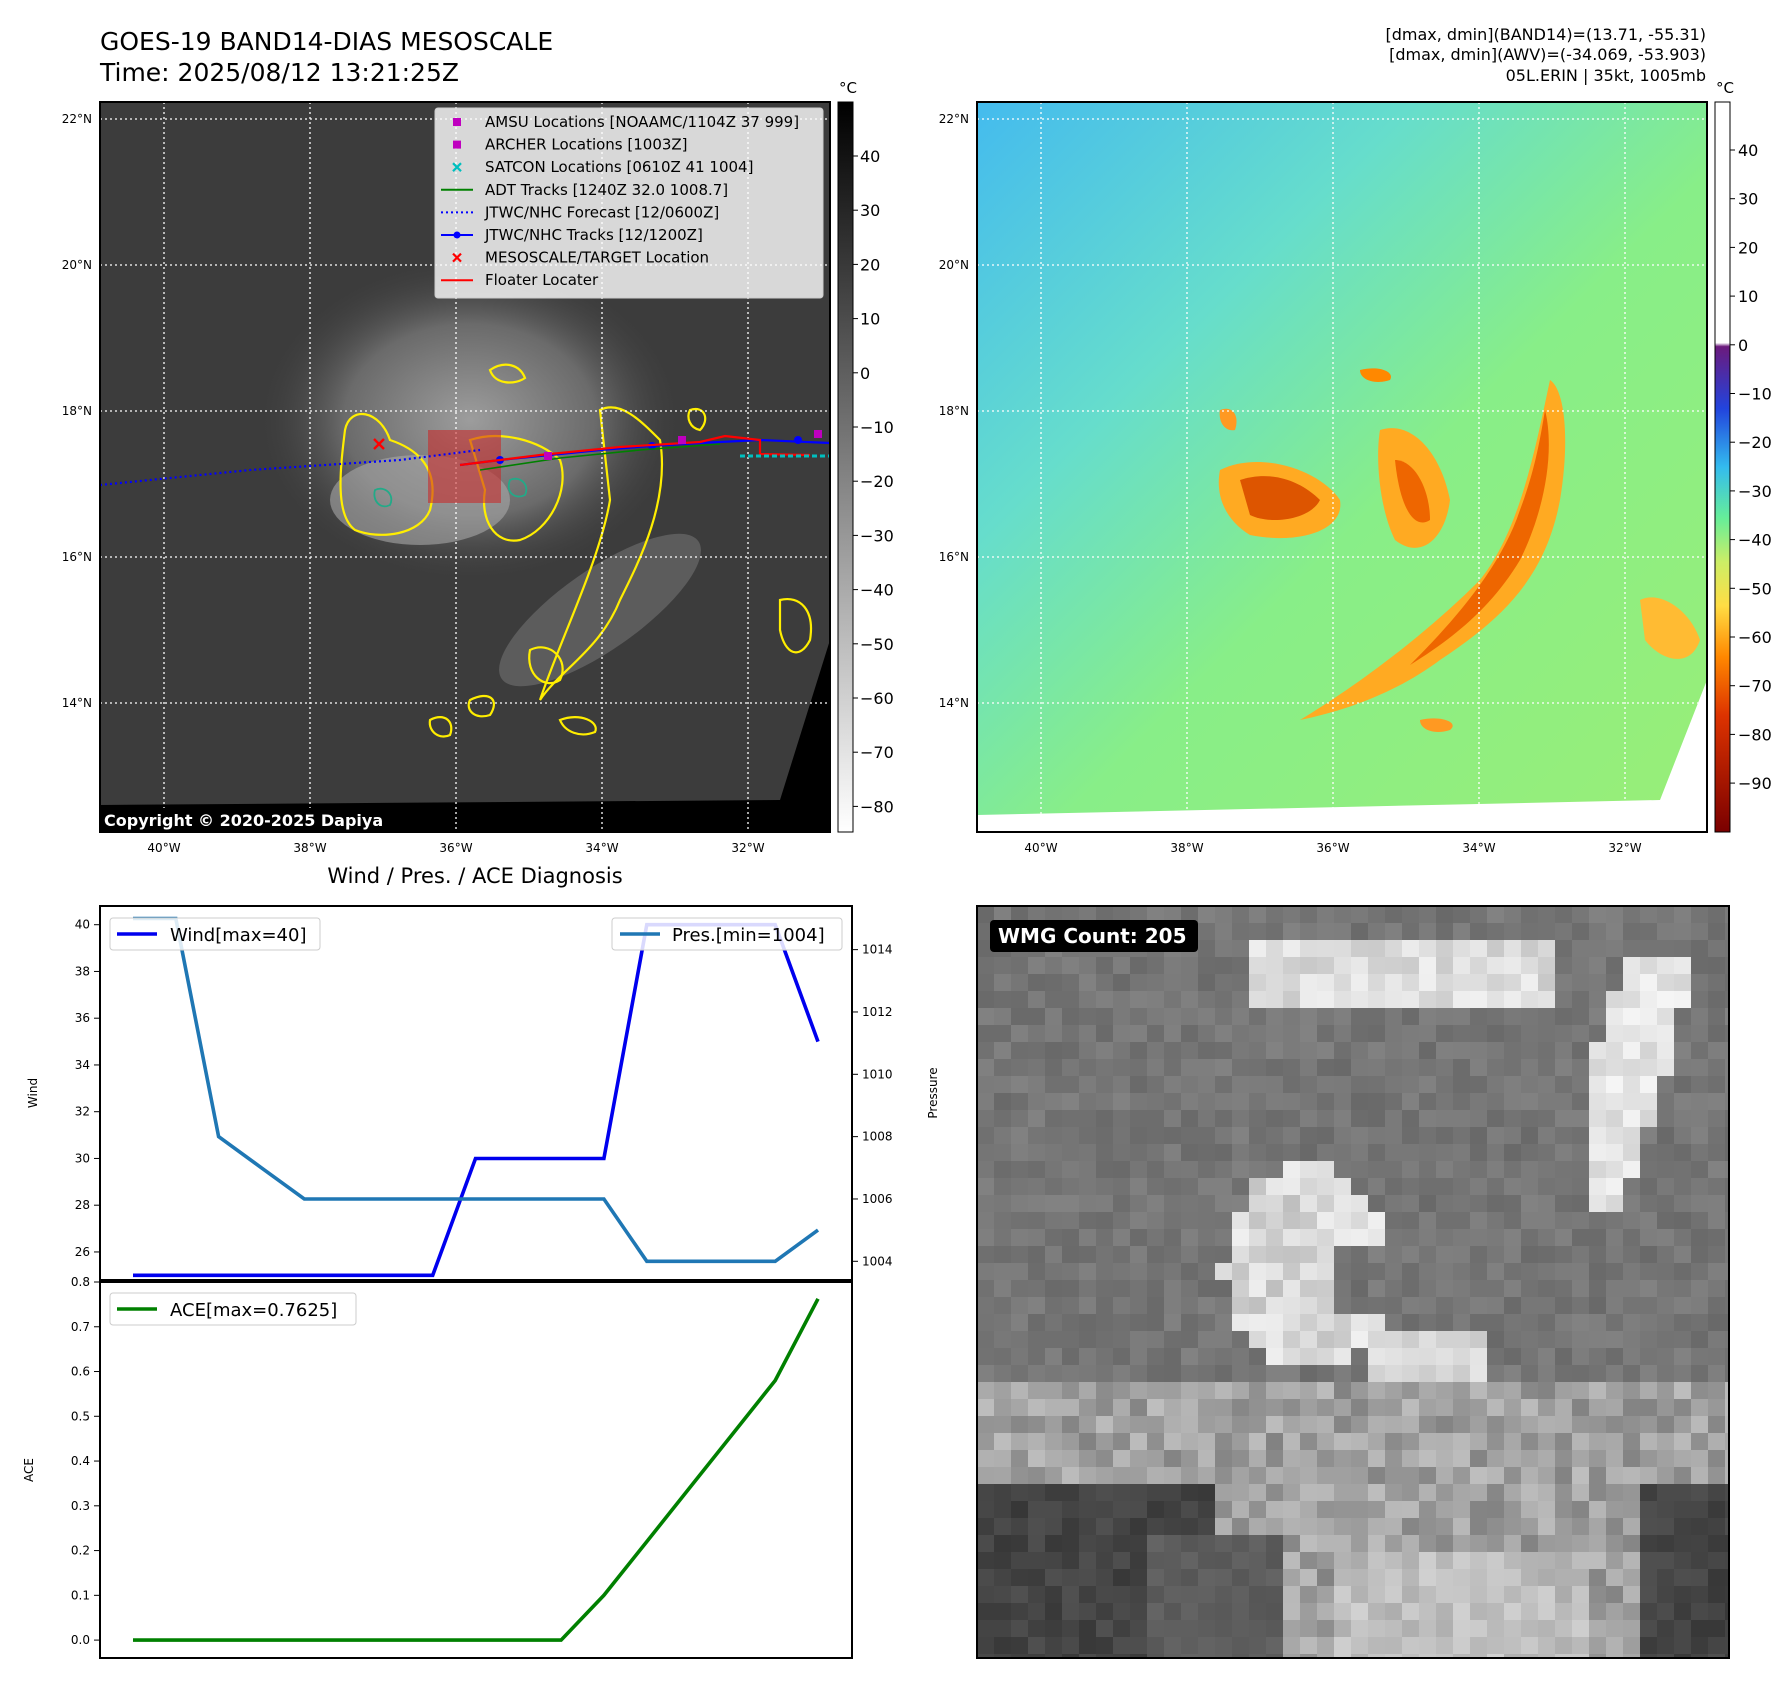  What do you see at coordinates (379, 444) in the screenshot?
I see `target-marker` at bounding box center [379, 444].